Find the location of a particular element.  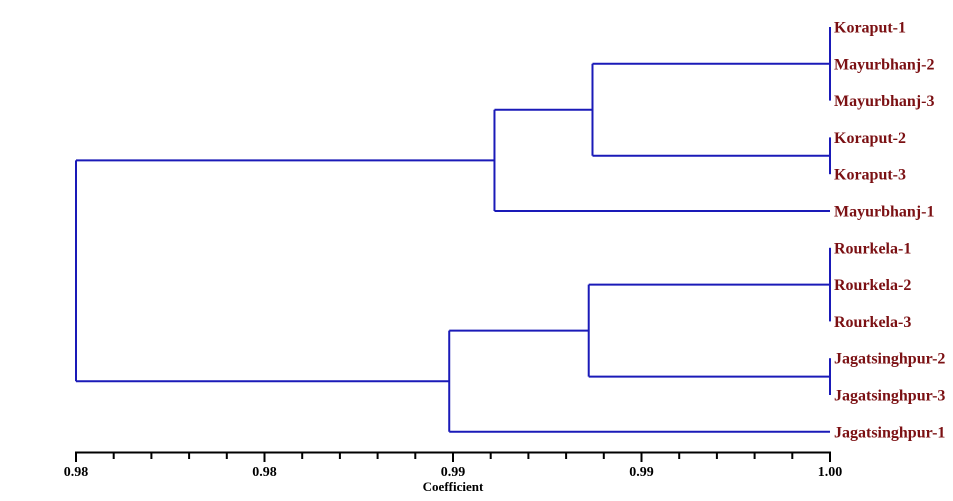

leaf-label-mayurbhanj-2: Mayurbhanj-2 is located at coordinates (884, 64).